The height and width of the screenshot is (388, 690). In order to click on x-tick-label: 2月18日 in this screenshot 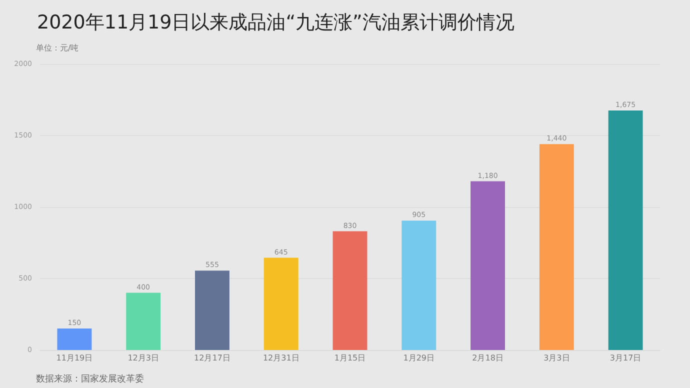, I will do `click(488, 358)`.